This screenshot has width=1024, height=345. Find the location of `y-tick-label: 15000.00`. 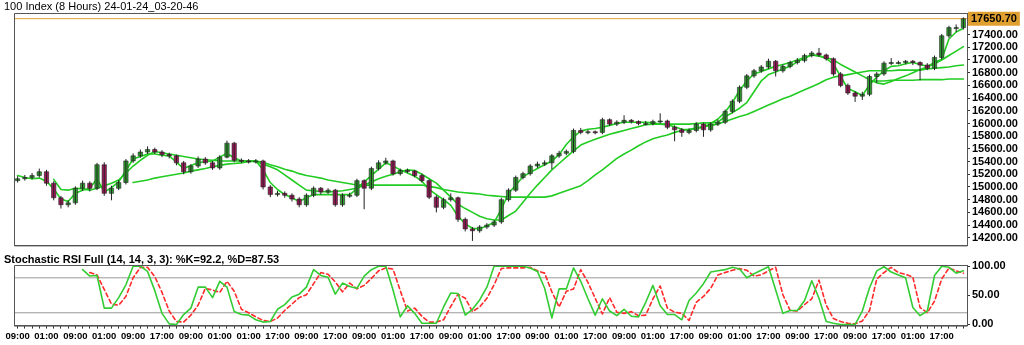

y-tick-label: 15000.00 is located at coordinates (995, 186).